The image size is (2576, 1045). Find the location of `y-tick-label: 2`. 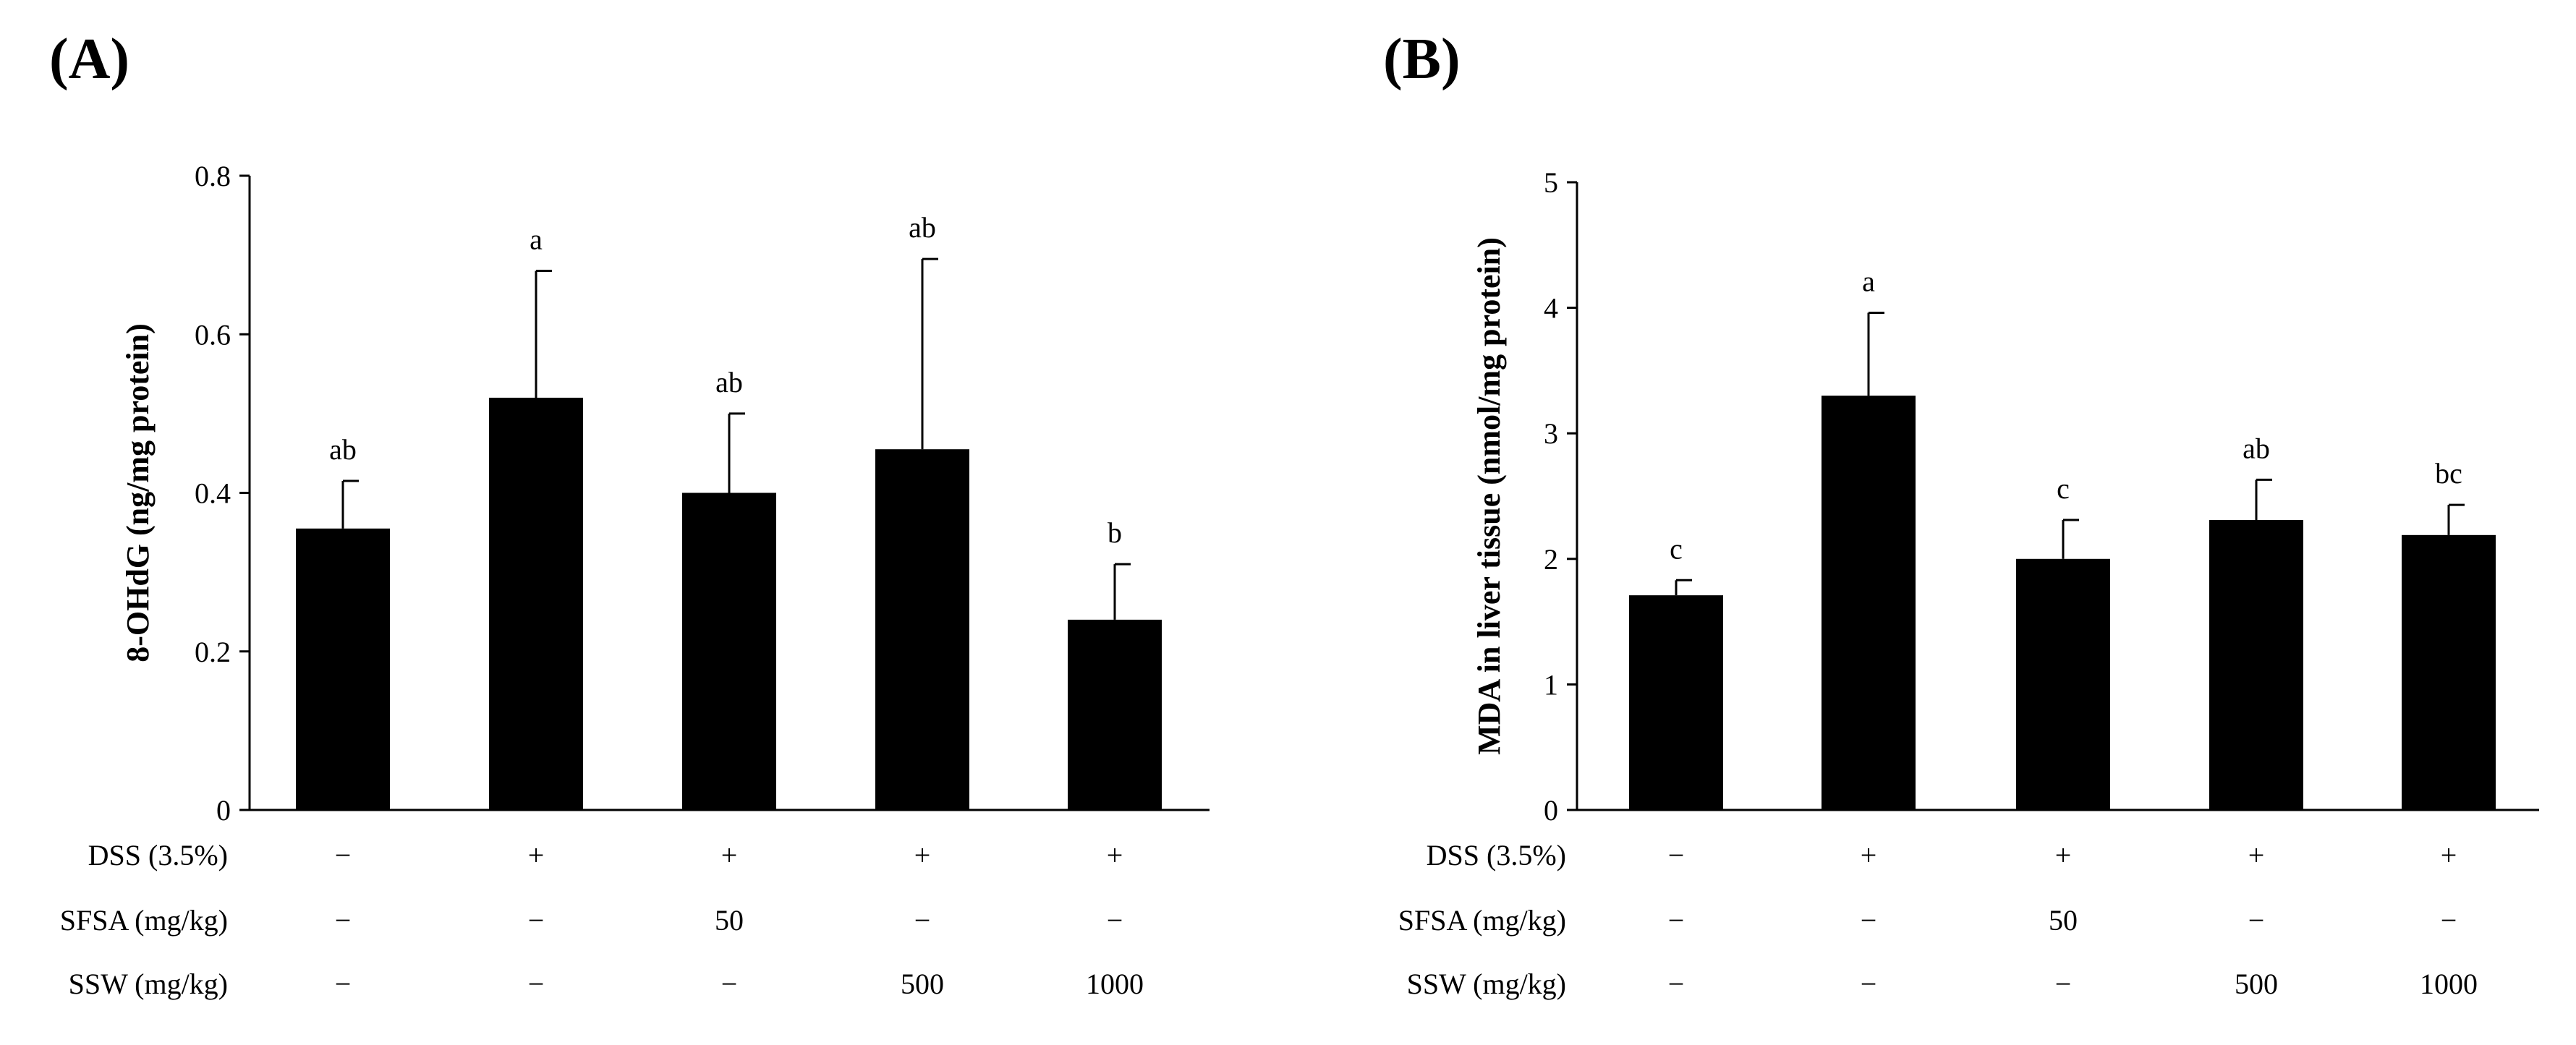

y-tick-label: 2 is located at coordinates (1551, 559).